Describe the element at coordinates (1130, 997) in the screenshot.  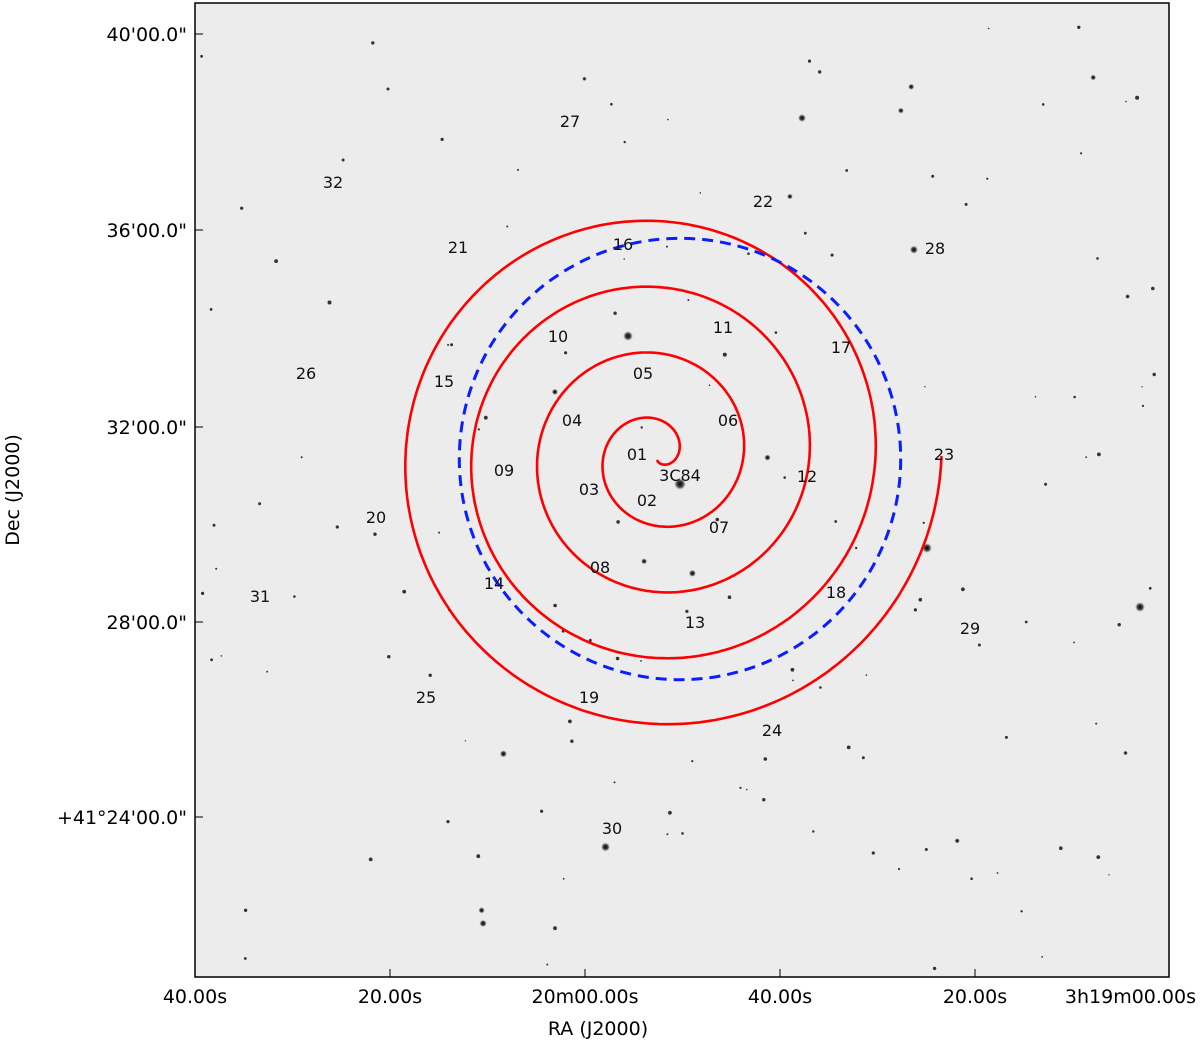
I see `x-tick-label: 3h19m00.00s` at that location.